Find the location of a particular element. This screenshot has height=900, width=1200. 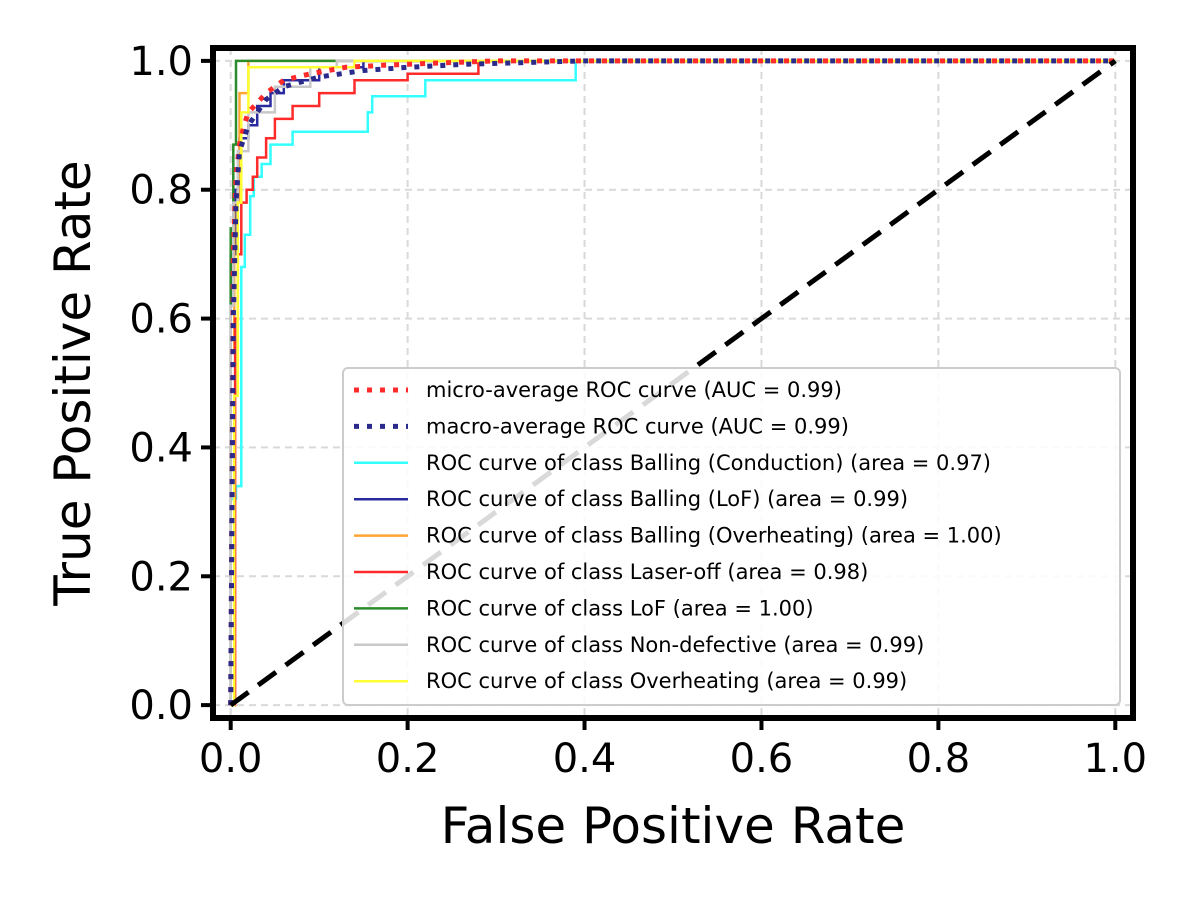

y-tick-label: 0.8 is located at coordinates (161, 191).